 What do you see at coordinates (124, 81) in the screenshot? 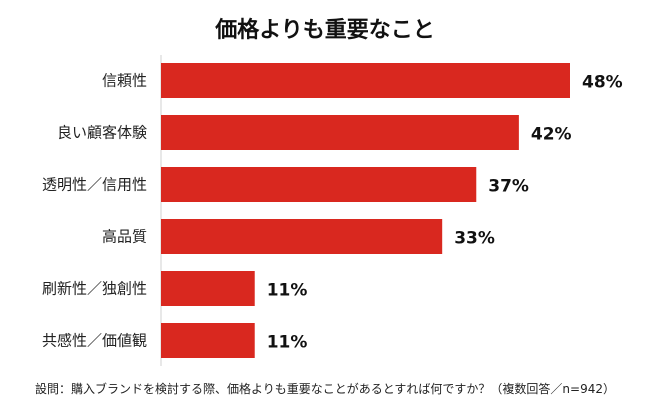
I see `category-label: 信頼性` at bounding box center [124, 81].